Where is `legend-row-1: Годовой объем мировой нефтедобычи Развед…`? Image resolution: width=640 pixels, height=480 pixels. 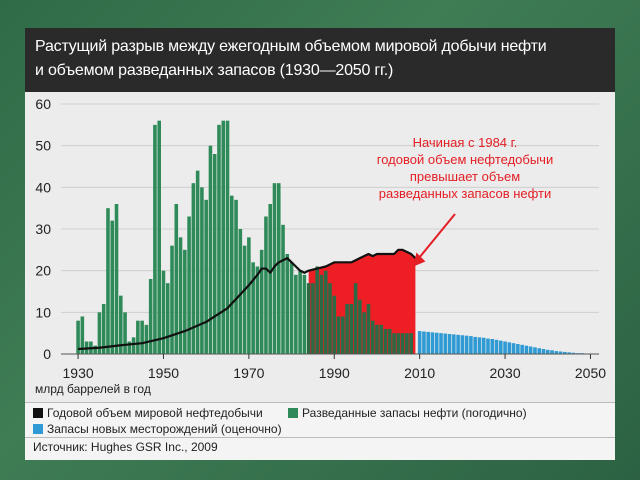 legend-row-1: Годовой объем мировой нефтедобычи Развед… is located at coordinates (291, 413).